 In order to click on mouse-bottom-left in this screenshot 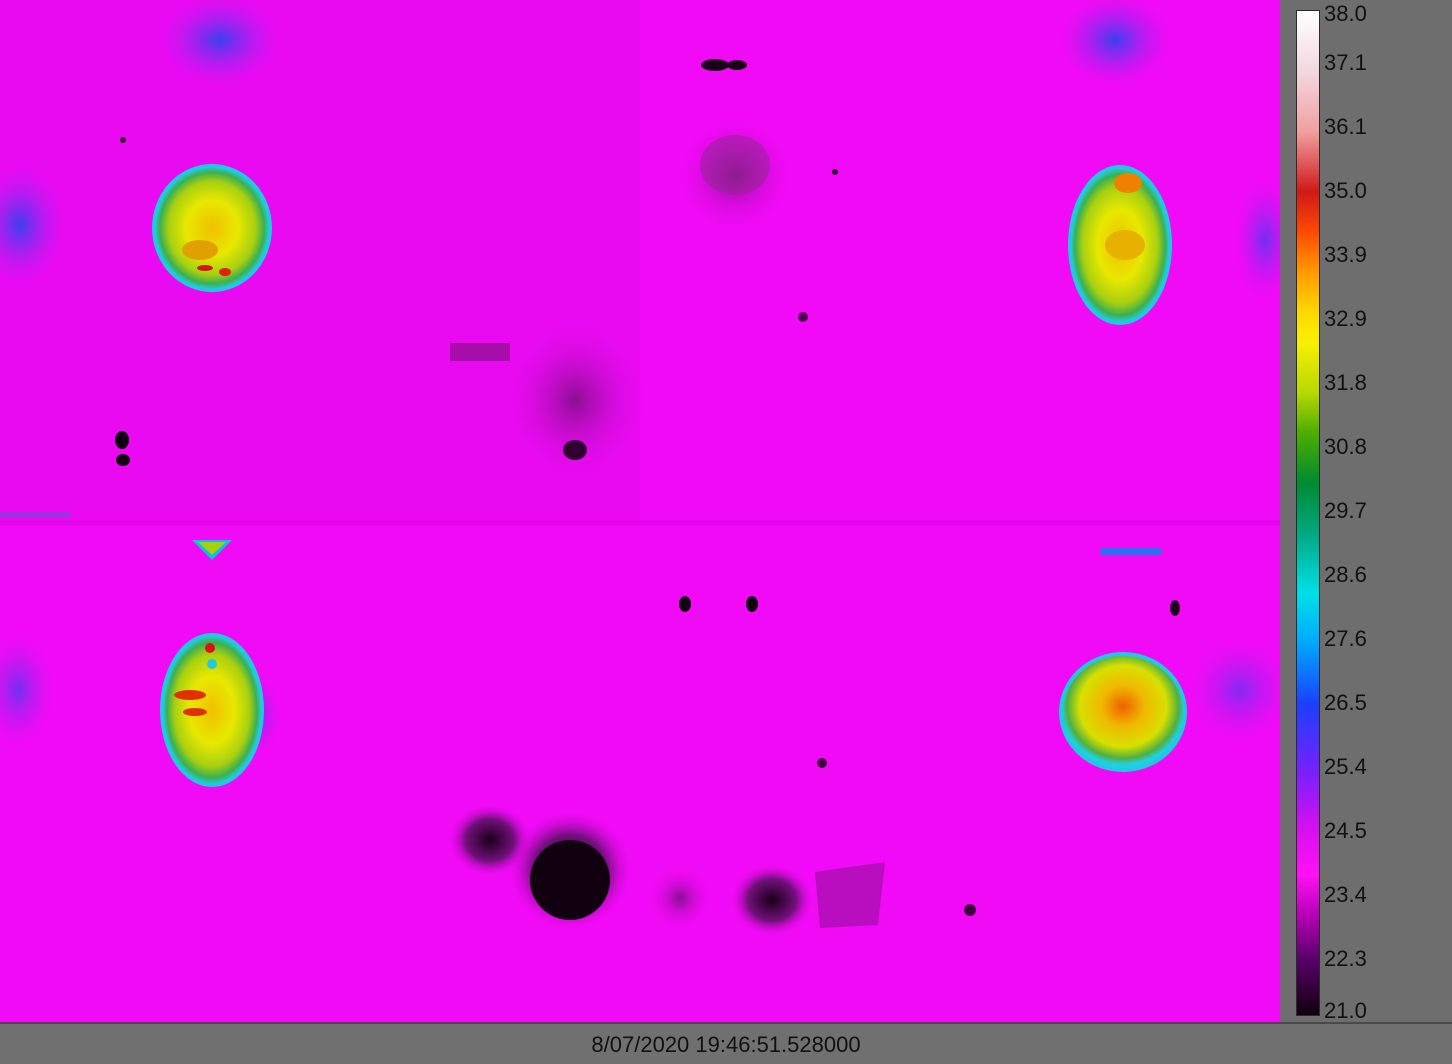, I will do `click(212, 710)`.